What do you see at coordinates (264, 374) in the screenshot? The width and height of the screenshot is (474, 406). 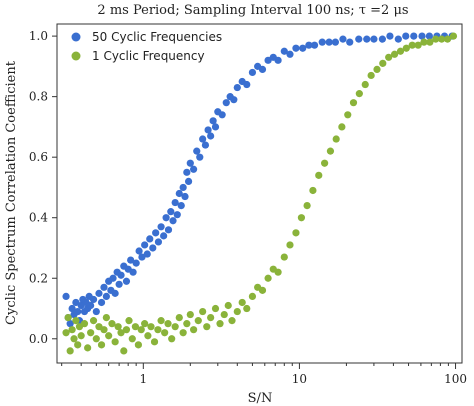 I see `x-axis: 1 10 100` at bounding box center [264, 374].